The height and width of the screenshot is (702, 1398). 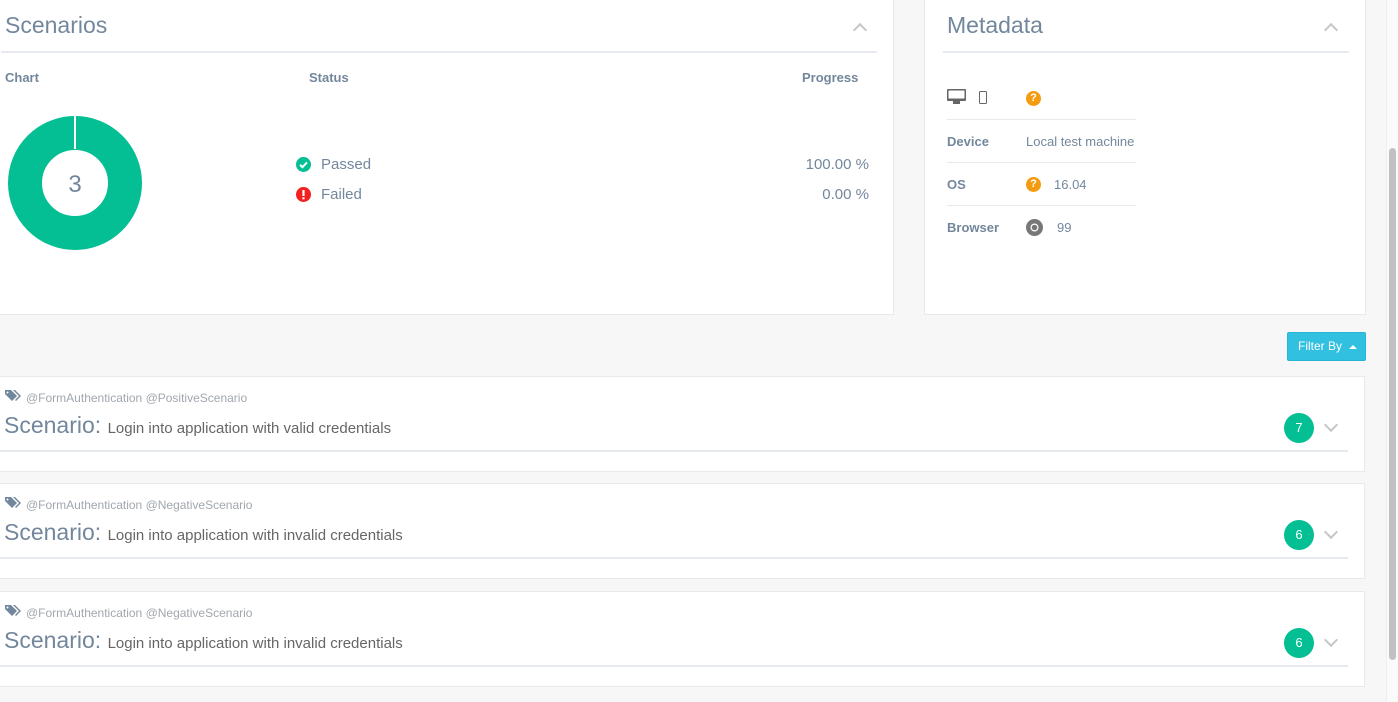 I want to click on progress-failed: 0.00 %, so click(x=845, y=194).